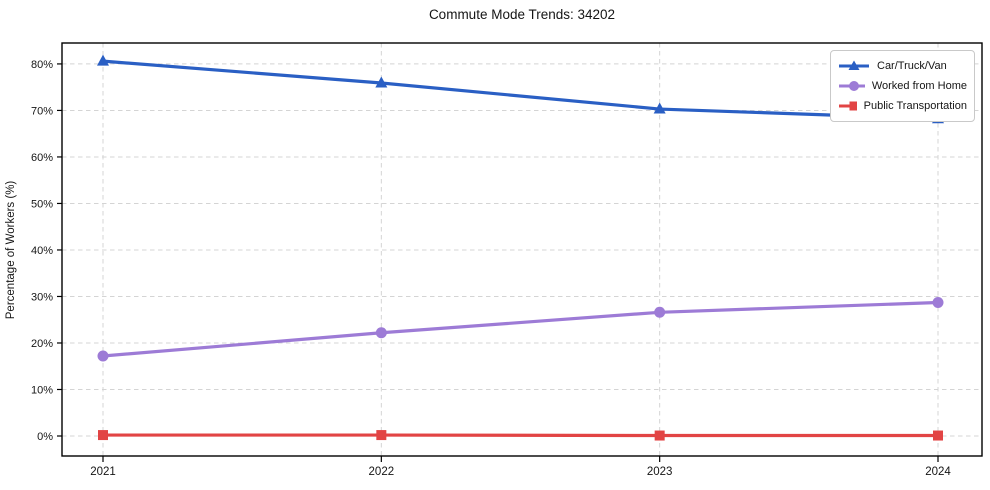  What do you see at coordinates (42, 158) in the screenshot?
I see `y-tick-label: 60%` at bounding box center [42, 158].